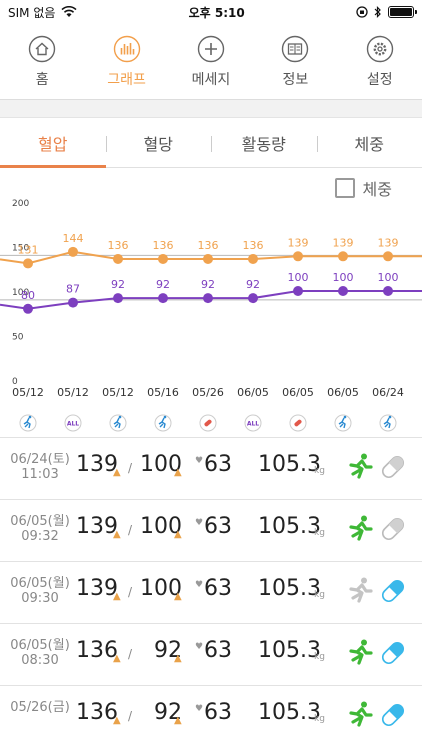 The image size is (422, 750). I want to click on bluetooth-icon, so click(377, 12).